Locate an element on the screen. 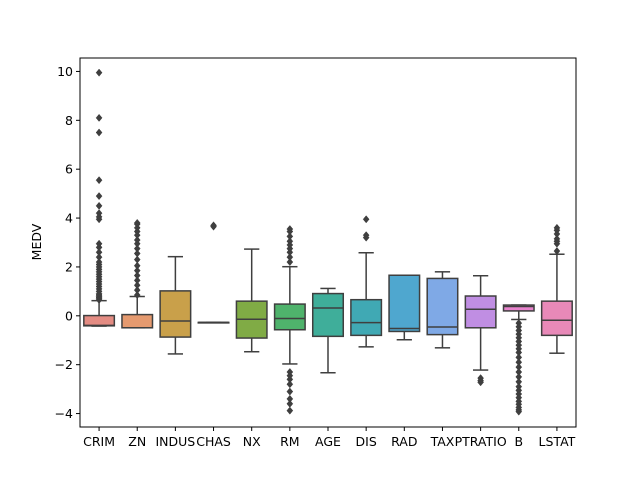 The image size is (640, 480). box-ptratio is located at coordinates (480, 330).